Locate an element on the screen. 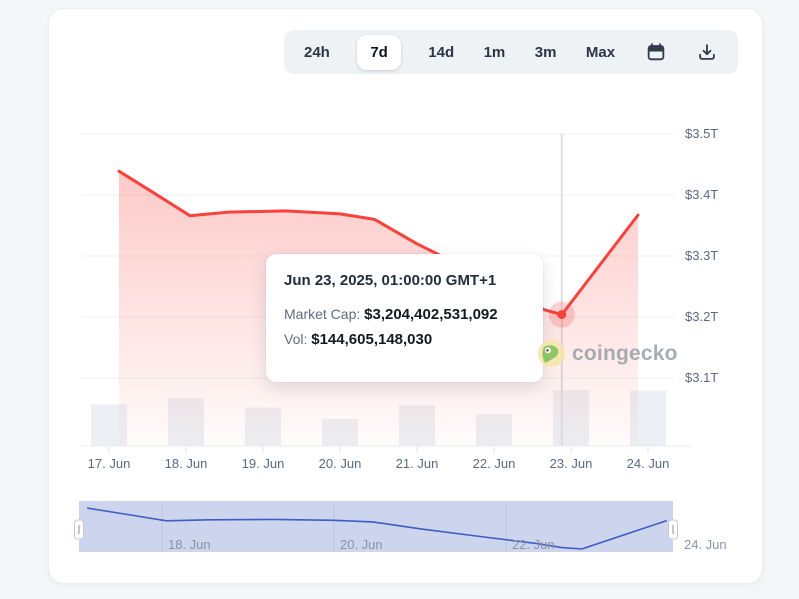 The width and height of the screenshot is (799, 599). tooltip-market-cap-row: Market Cap: $3,204,402,531,092 is located at coordinates (404, 314).